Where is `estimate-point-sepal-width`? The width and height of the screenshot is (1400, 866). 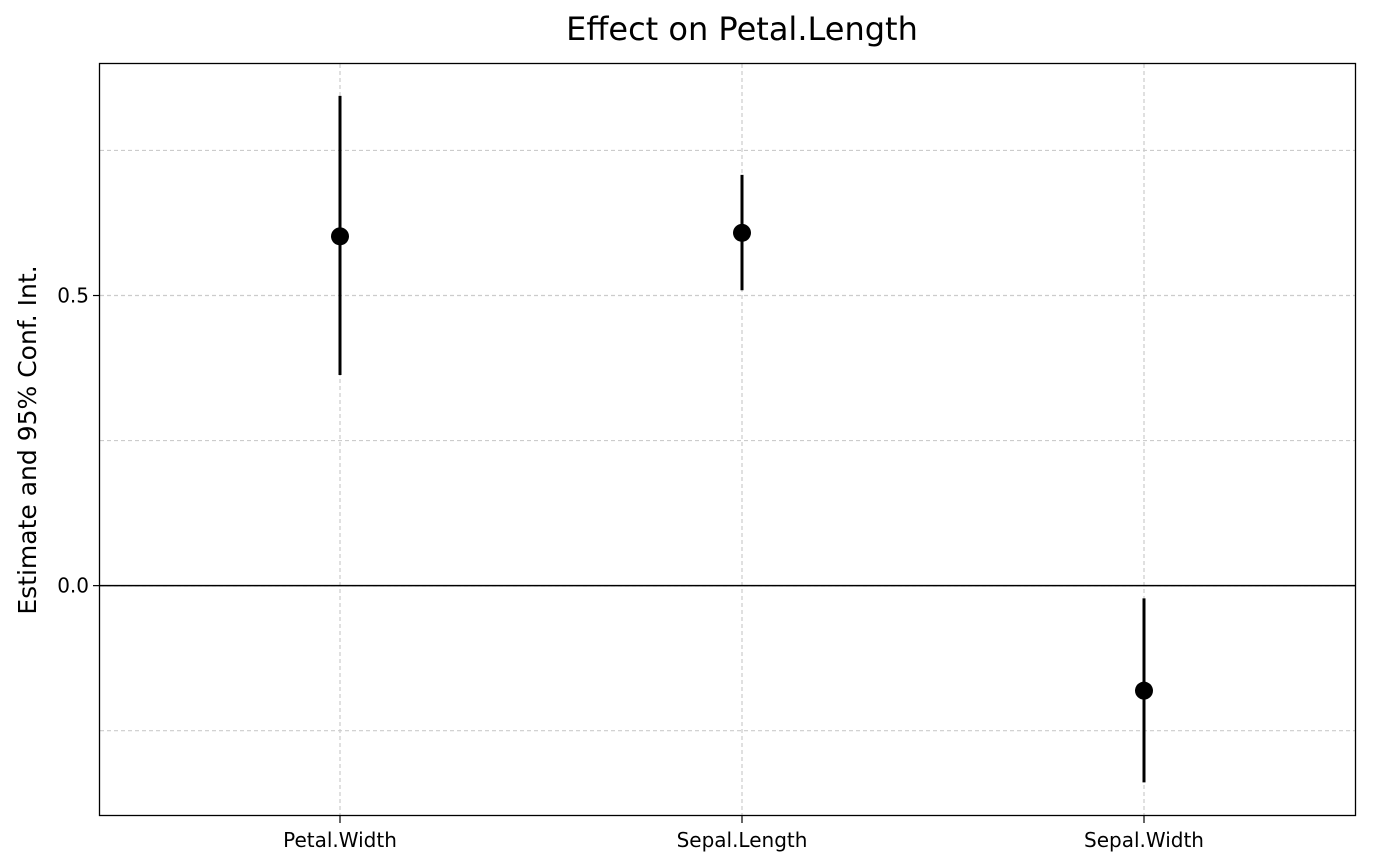
estimate-point-sepal-width is located at coordinates (1144, 690).